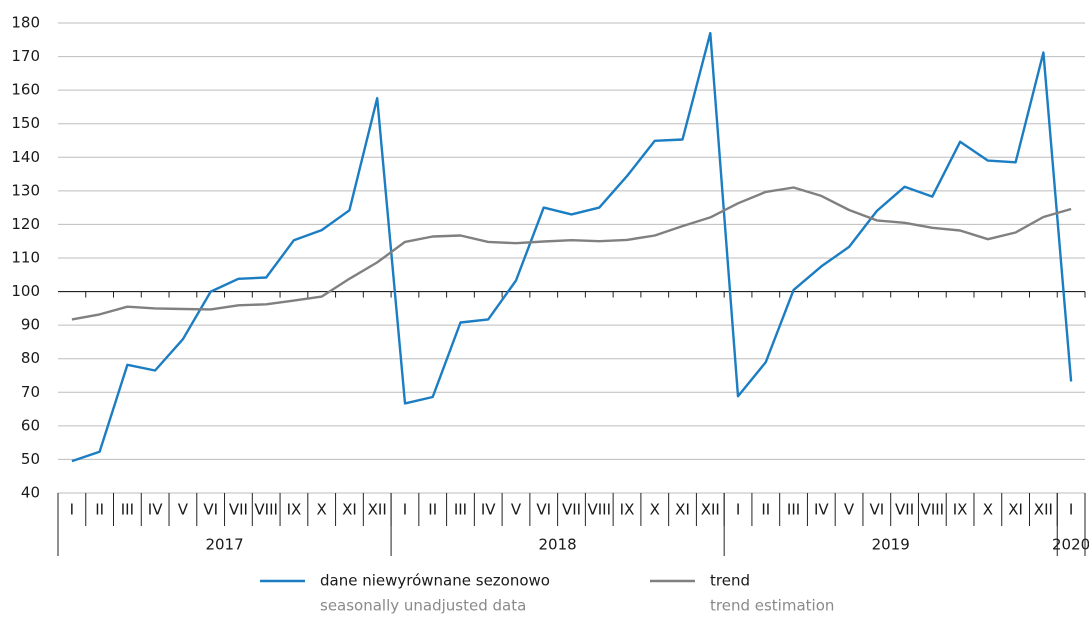  I want to click on year-label: 2017, so click(224, 545).